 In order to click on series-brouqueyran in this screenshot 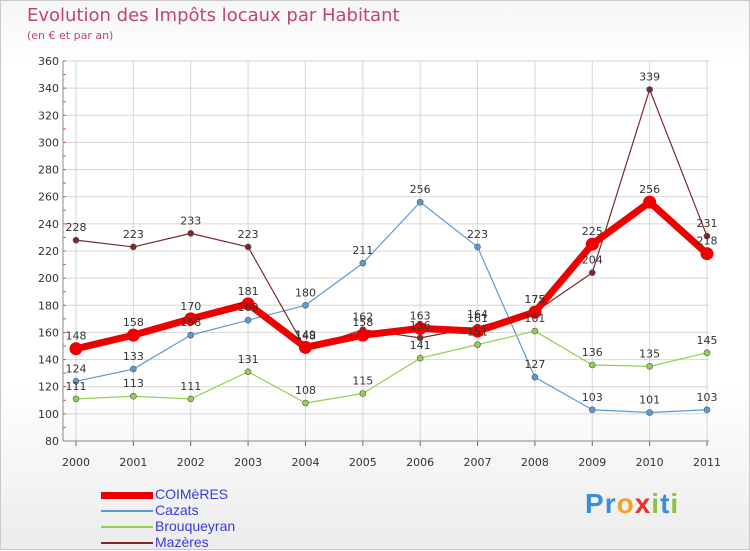, I will do `click(391, 367)`.